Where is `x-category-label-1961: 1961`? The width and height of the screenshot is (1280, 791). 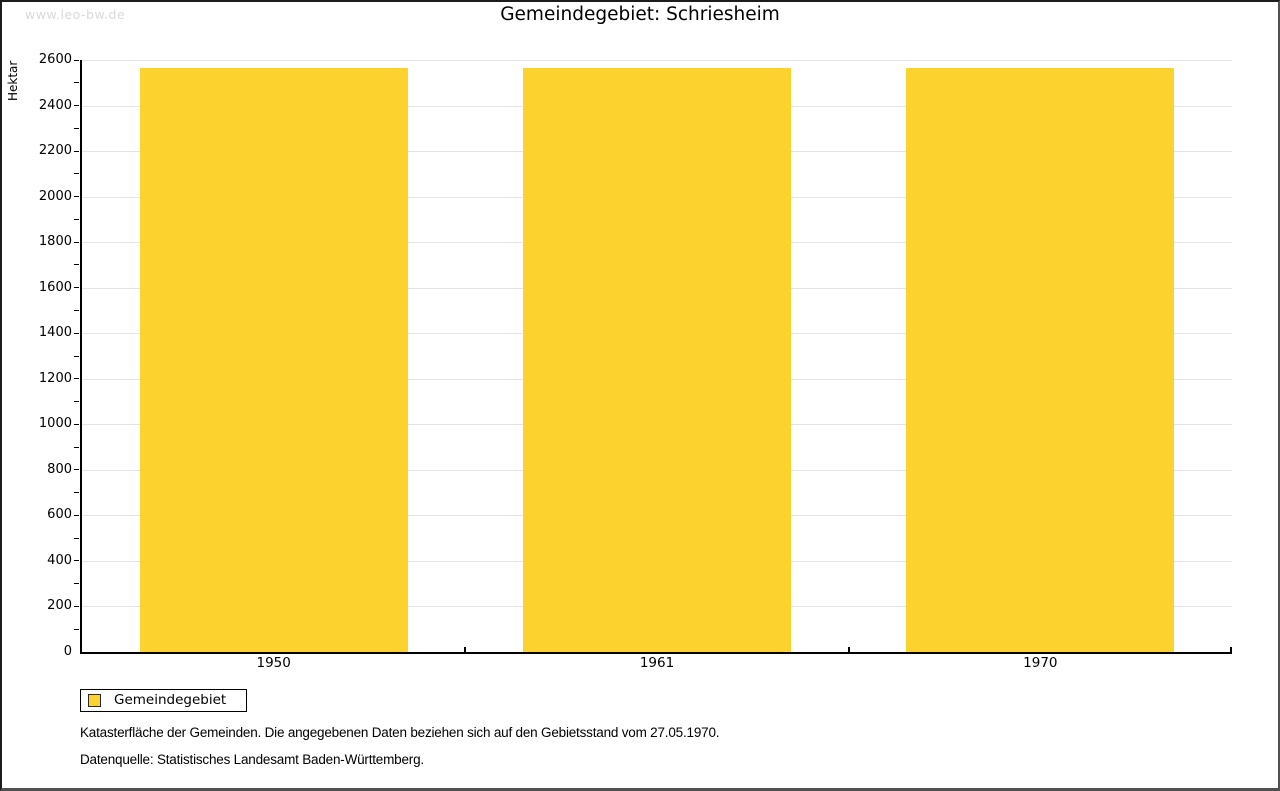
x-category-label-1961: 1961 is located at coordinates (657, 663).